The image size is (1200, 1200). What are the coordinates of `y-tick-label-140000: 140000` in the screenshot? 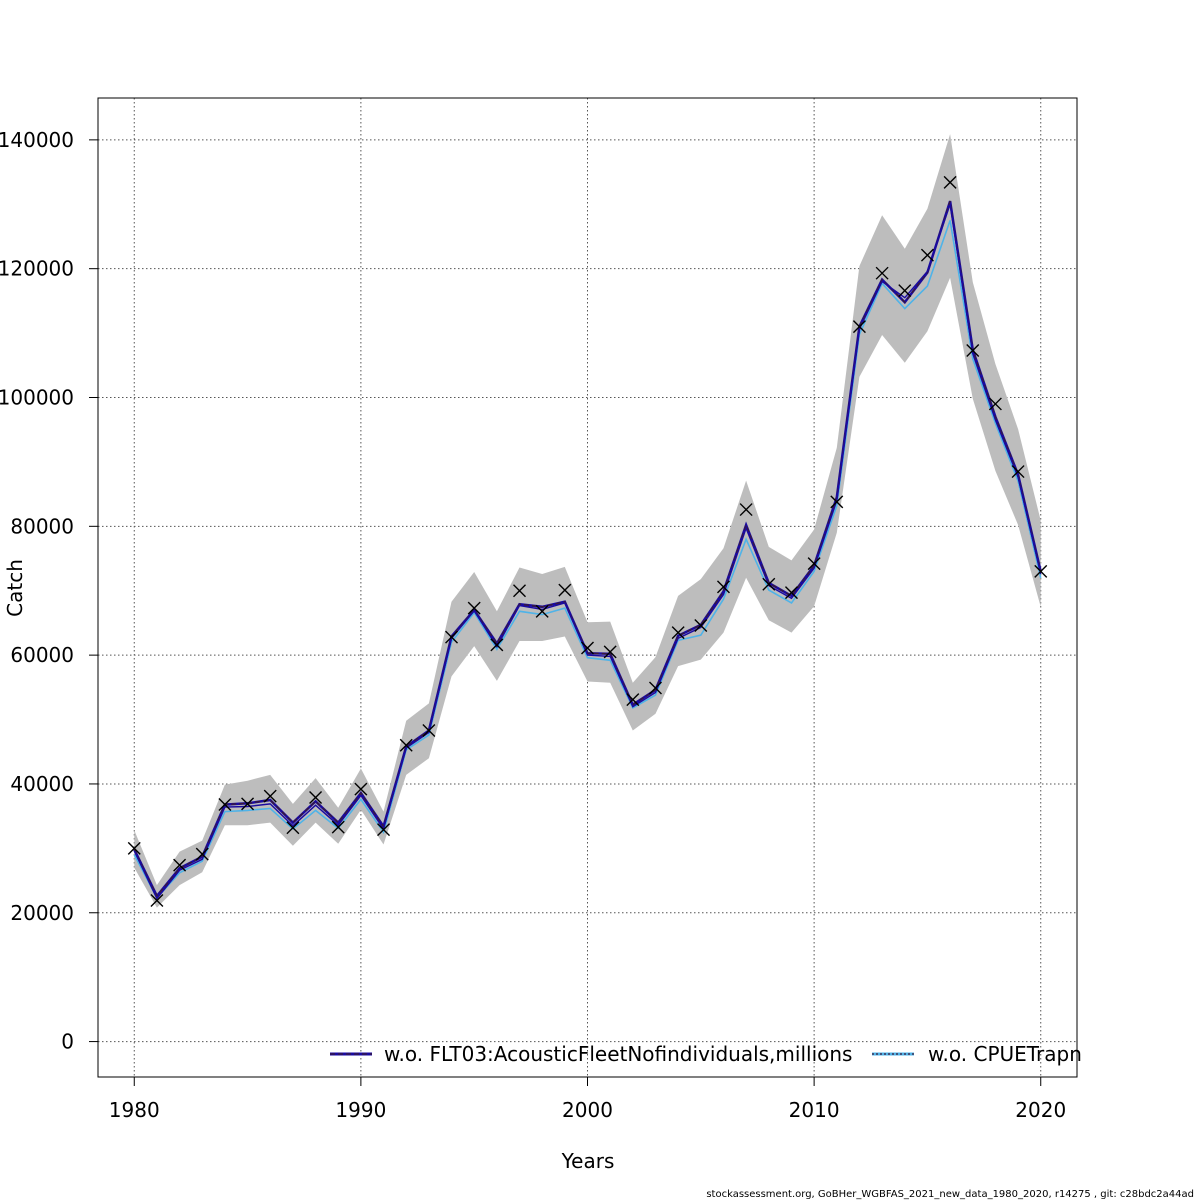 It's located at (37, 140).